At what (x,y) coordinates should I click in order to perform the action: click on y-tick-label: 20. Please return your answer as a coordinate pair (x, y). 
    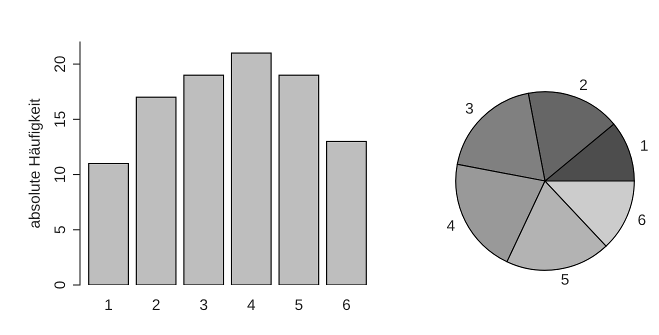
    Looking at the image, I should click on (60, 64).